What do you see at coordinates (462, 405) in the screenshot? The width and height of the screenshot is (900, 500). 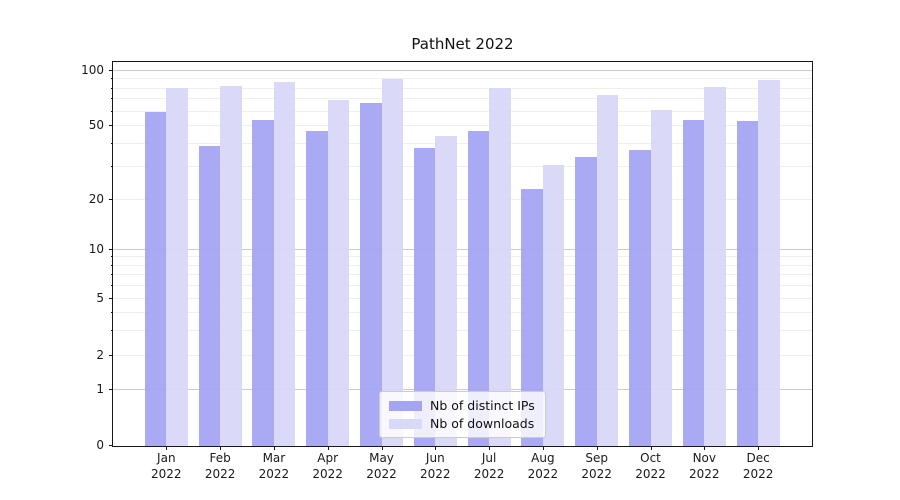 I see `legend-item-distinct-ips: Nb of distinct IPs` at bounding box center [462, 405].